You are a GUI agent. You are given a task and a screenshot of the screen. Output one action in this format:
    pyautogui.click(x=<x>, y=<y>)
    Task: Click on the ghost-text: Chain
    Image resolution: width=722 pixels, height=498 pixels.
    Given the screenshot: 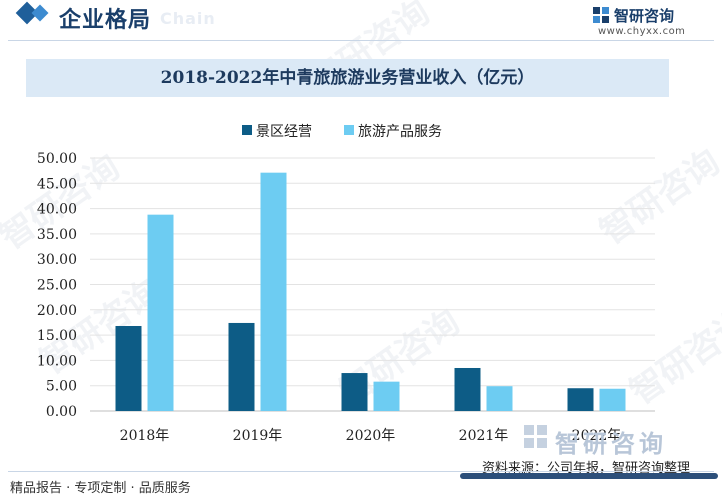 What is the action you would take?
    pyautogui.click(x=188, y=18)
    